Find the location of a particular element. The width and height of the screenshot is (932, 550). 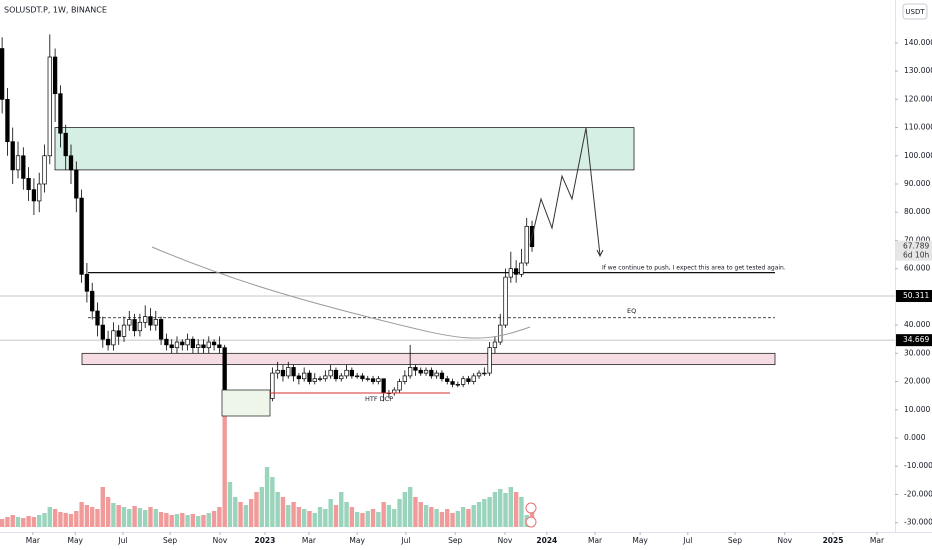

x-tick-label: 2025 is located at coordinates (833, 540).